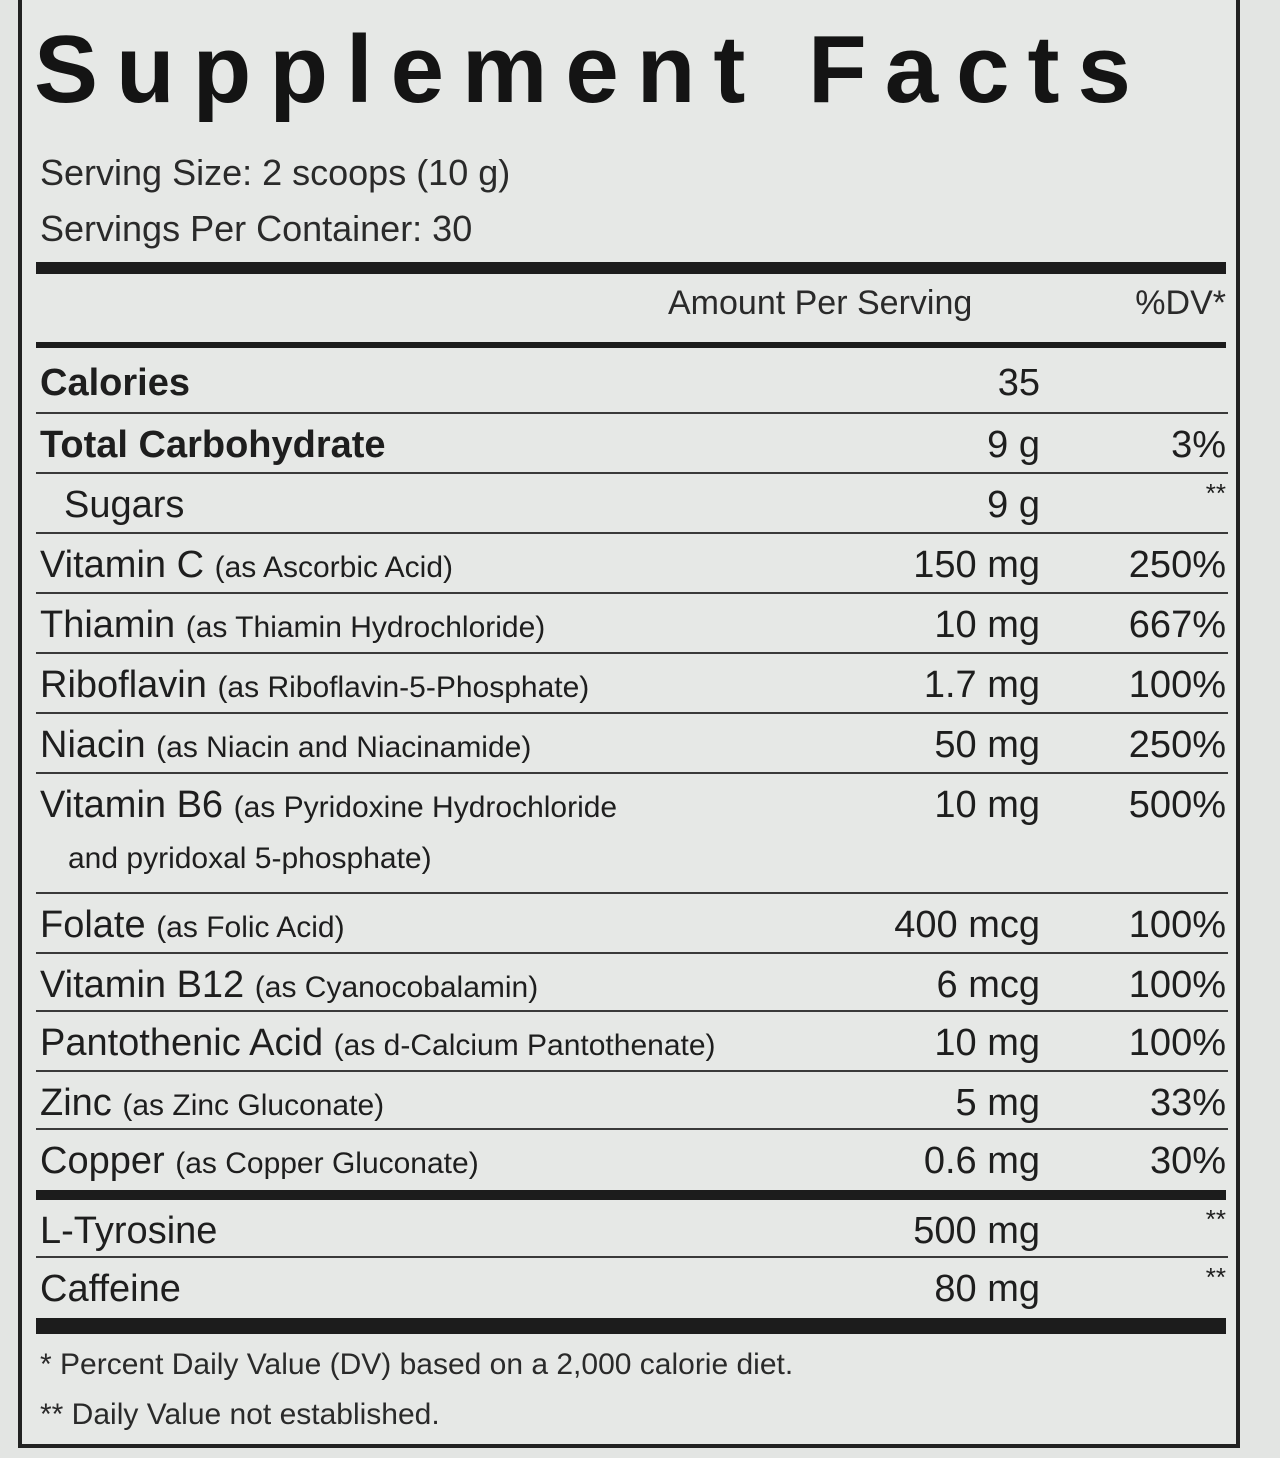  I want to click on nutrient-label: Vitamin C, so click(122, 565).